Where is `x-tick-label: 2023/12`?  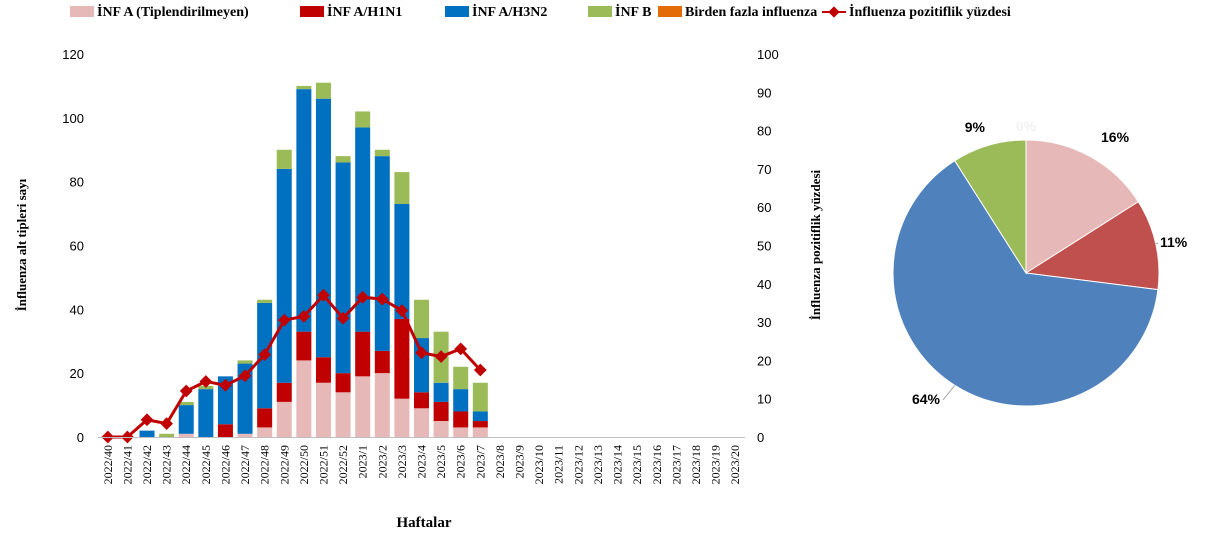 x-tick-label: 2023/12 is located at coordinates (578, 464).